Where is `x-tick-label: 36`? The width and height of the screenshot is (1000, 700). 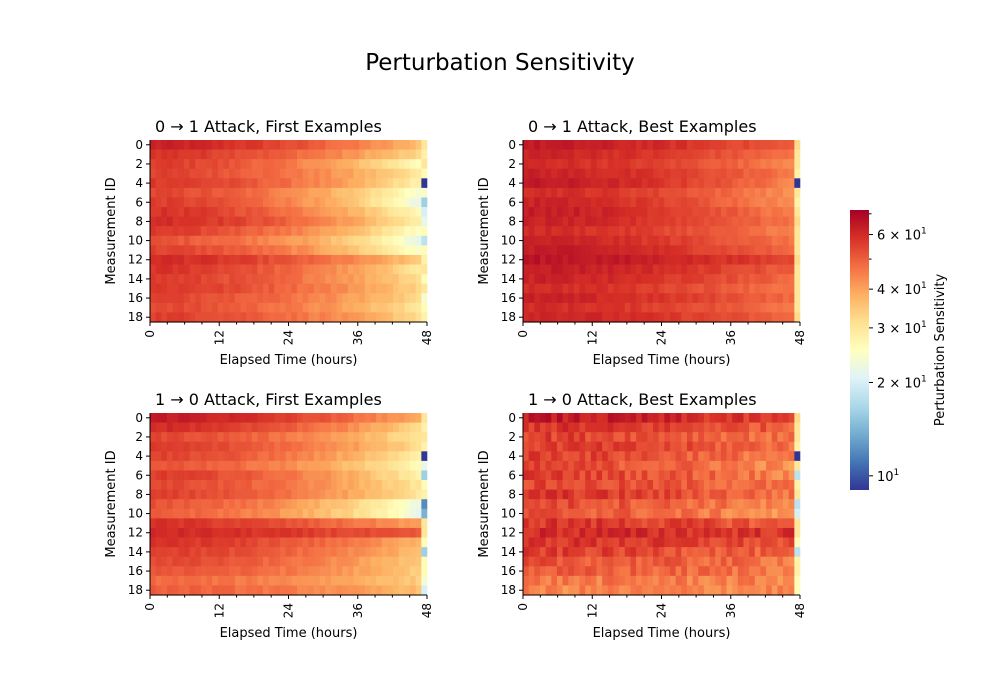 x-tick-label: 36 is located at coordinates (731, 610).